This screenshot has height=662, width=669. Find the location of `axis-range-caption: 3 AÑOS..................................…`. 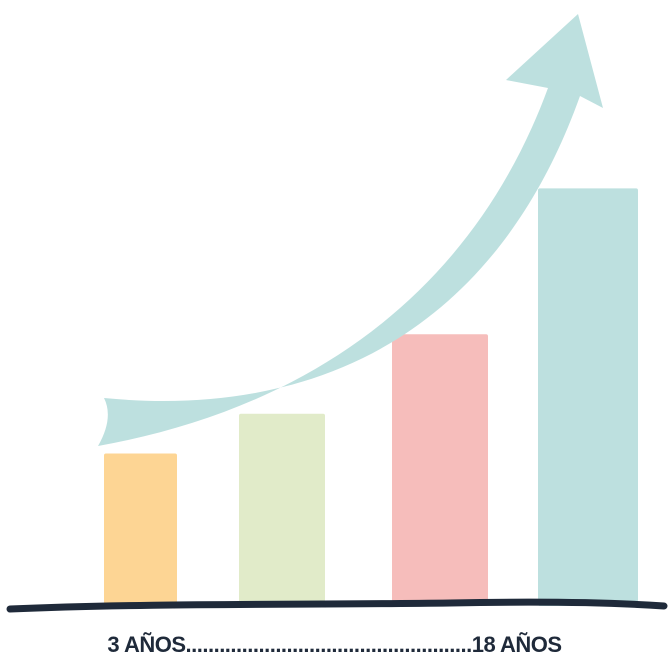

axis-range-caption: 3 AÑOS..................................… is located at coordinates (334, 645).